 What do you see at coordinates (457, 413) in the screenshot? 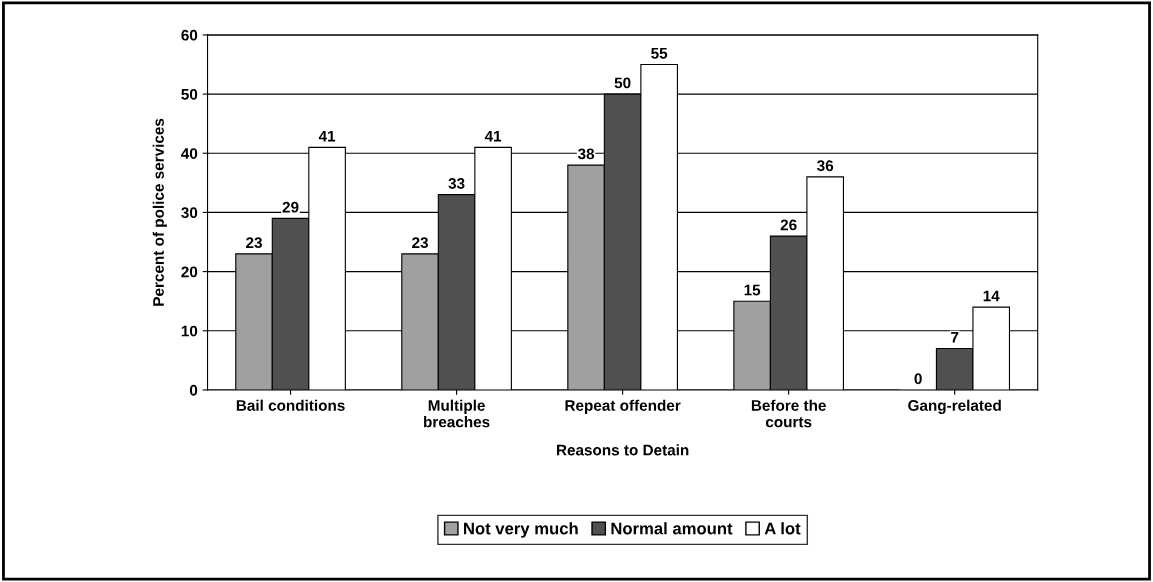
I see `x-tick-label: Multiple breaches` at bounding box center [457, 413].